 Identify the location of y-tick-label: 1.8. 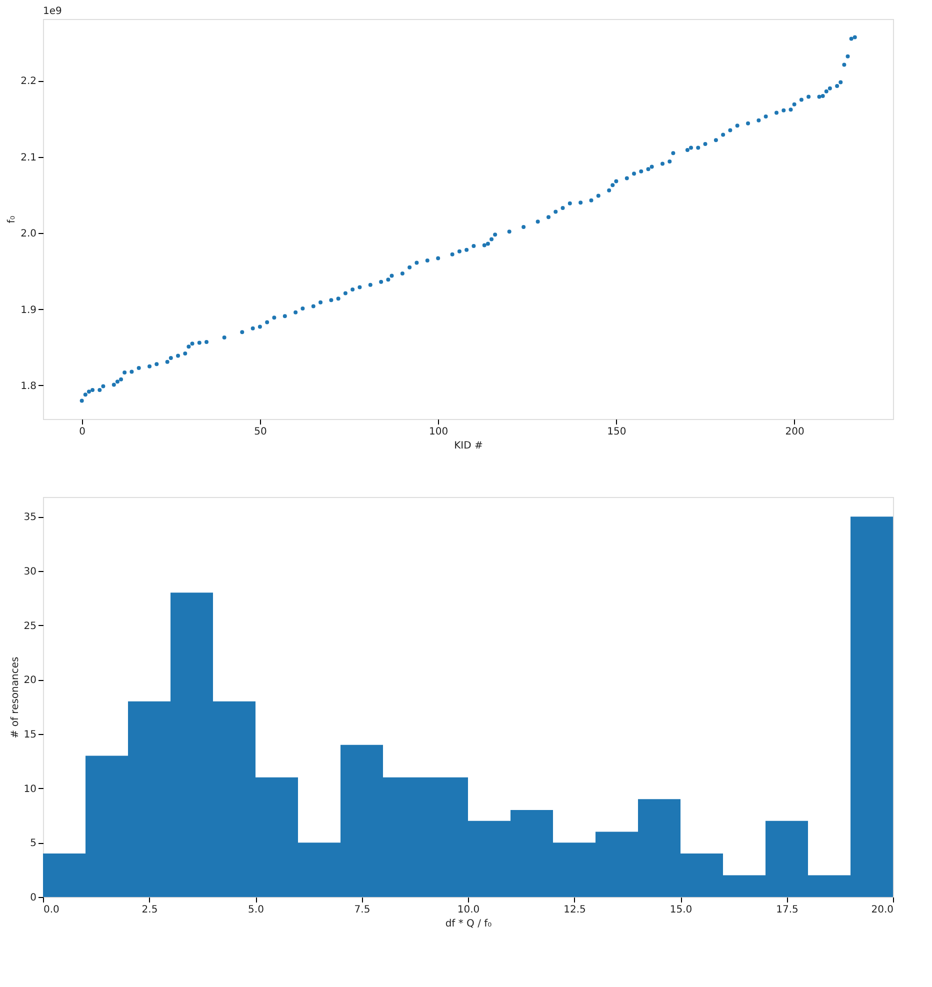
(28, 386).